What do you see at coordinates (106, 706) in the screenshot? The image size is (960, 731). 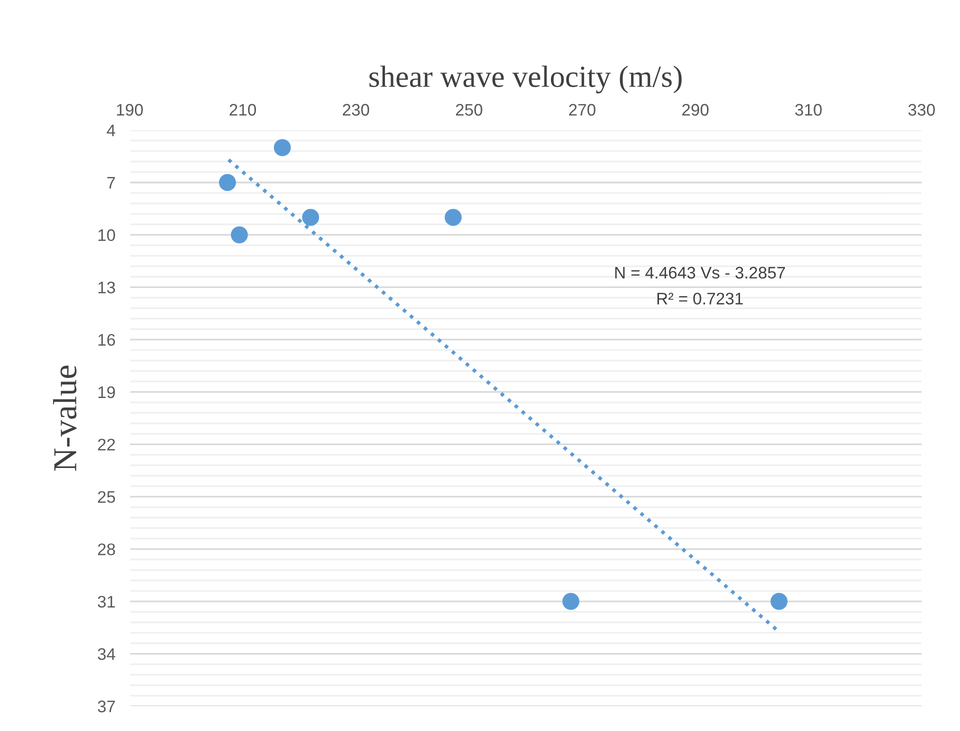 I see `y-tick-label: 37` at bounding box center [106, 706].